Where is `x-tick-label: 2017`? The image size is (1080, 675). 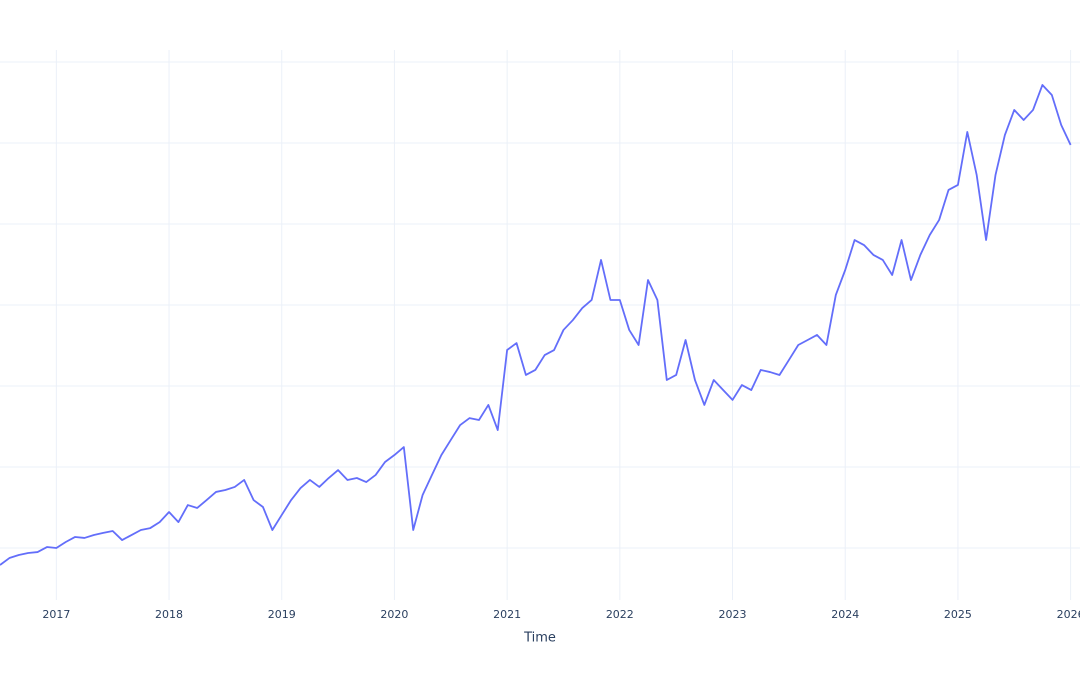 x-tick-label: 2017 is located at coordinates (56, 614).